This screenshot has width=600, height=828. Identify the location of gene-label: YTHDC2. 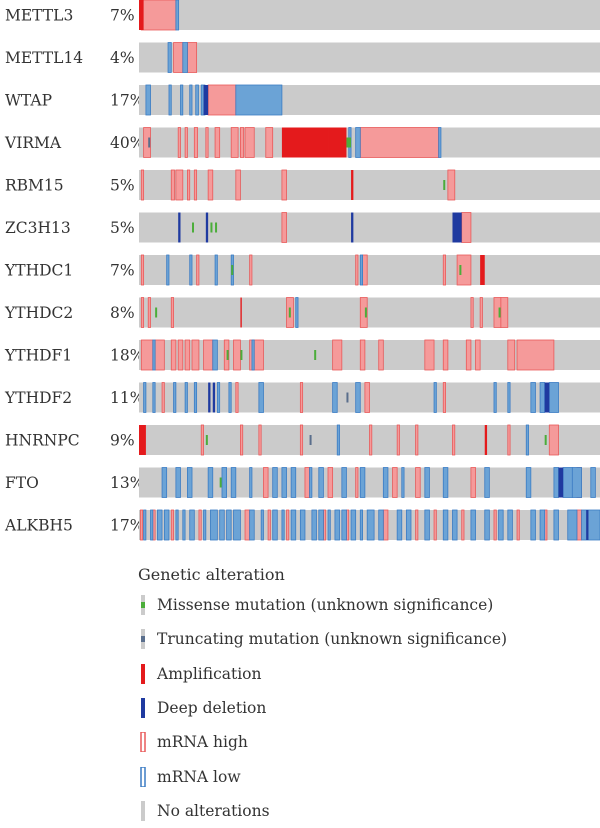
(38, 313).